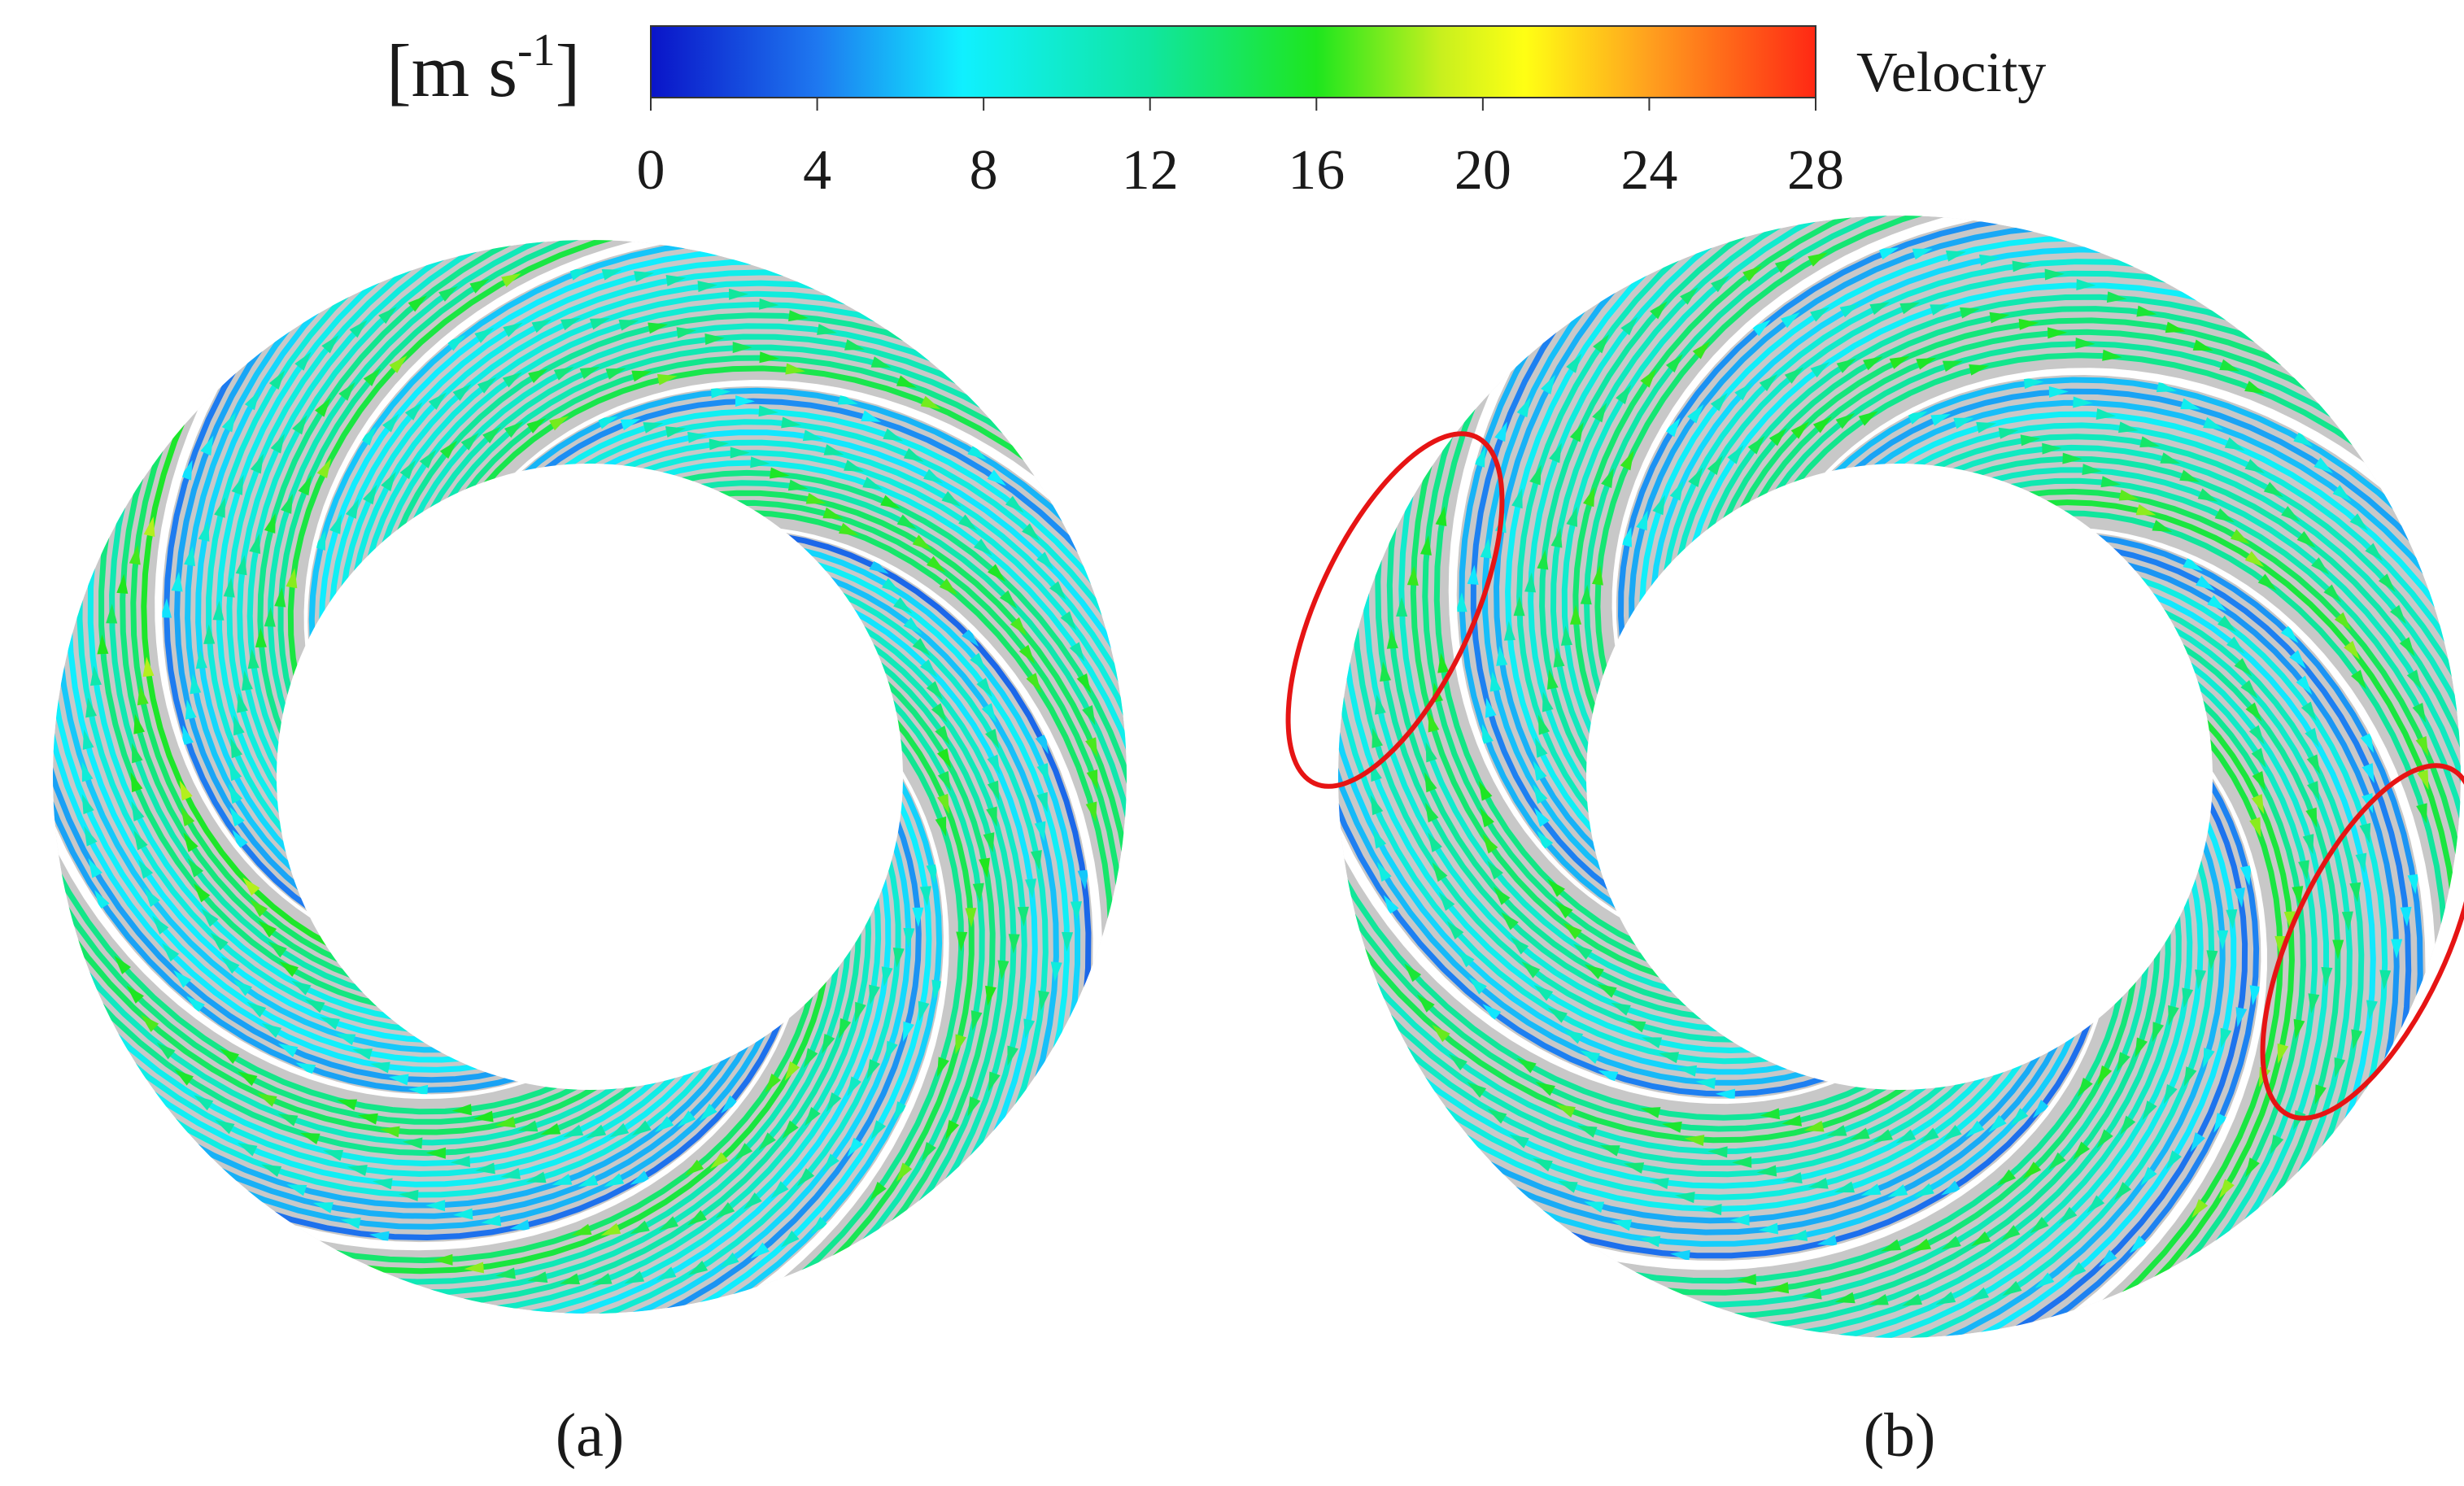 This screenshot has width=2464, height=1486. What do you see at coordinates (651, 171) in the screenshot?
I see `colorbar-tick-label: 0` at bounding box center [651, 171].